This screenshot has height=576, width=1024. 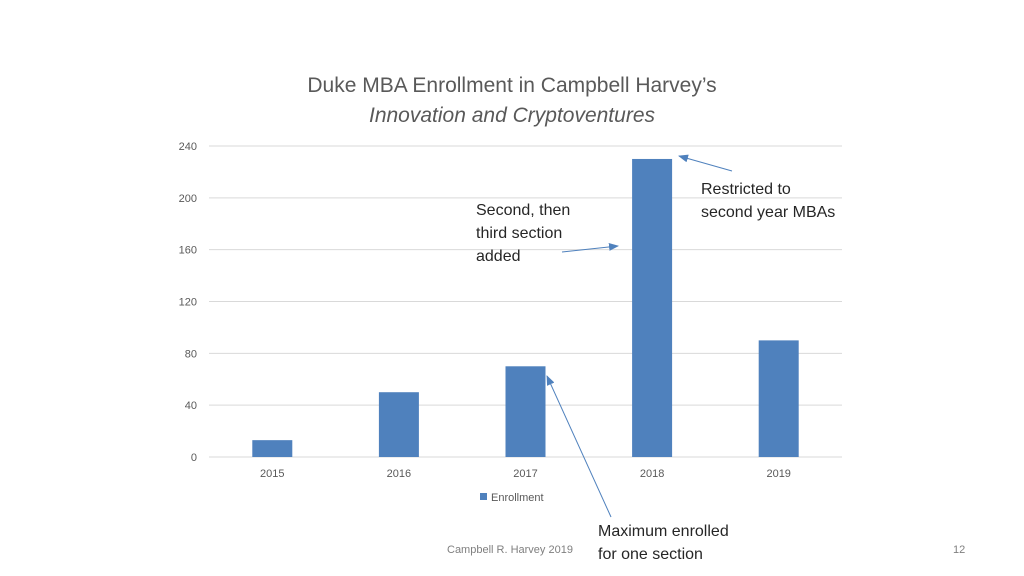 I want to click on arrow-maximum, so click(x=579, y=446).